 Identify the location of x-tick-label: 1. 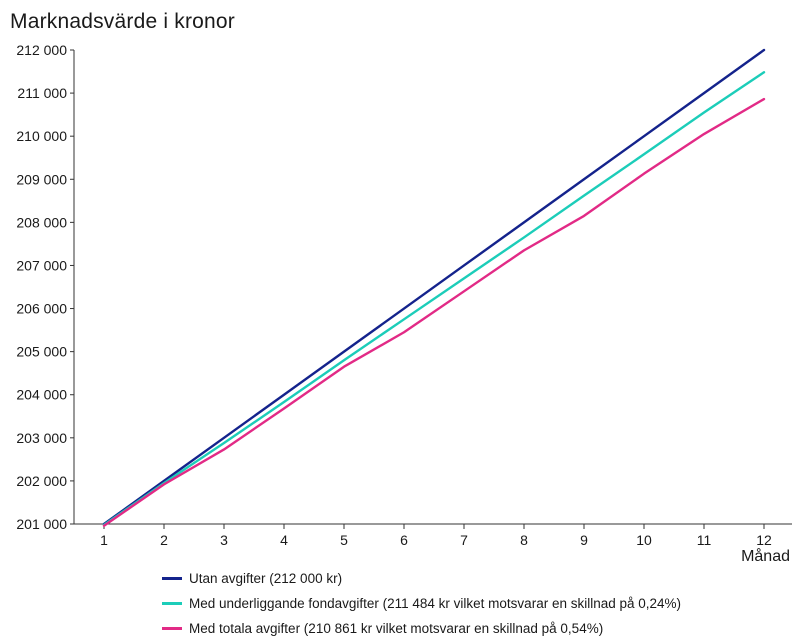
(104, 540).